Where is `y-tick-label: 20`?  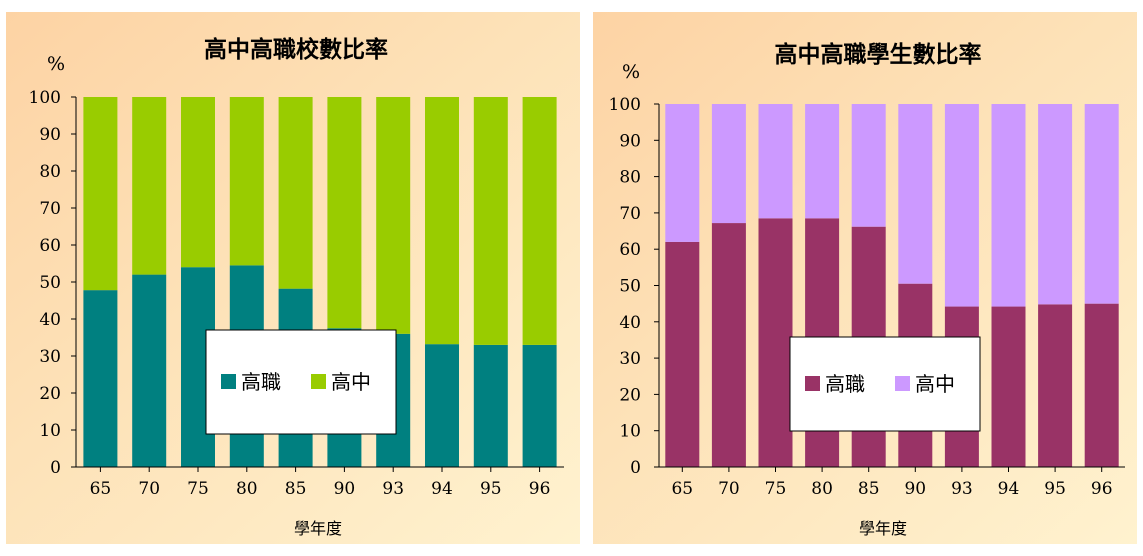
y-tick-label: 20 is located at coordinates (50, 394).